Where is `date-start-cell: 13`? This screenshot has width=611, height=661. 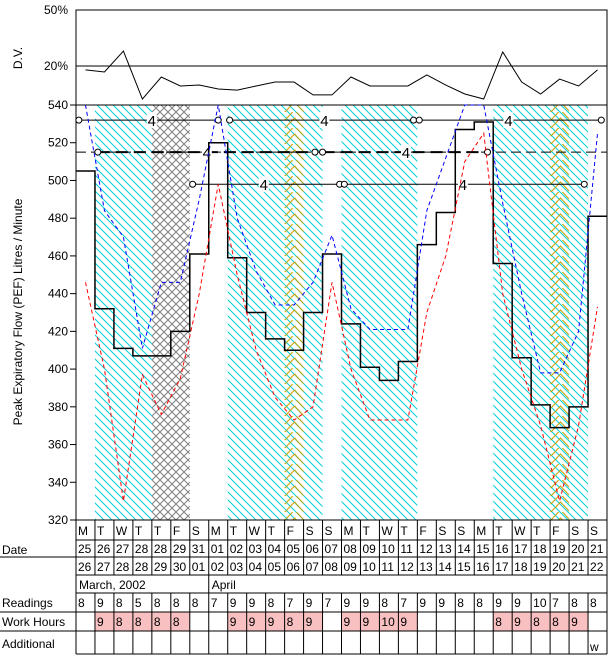
date-start-cell: 13 is located at coordinates (445, 549).